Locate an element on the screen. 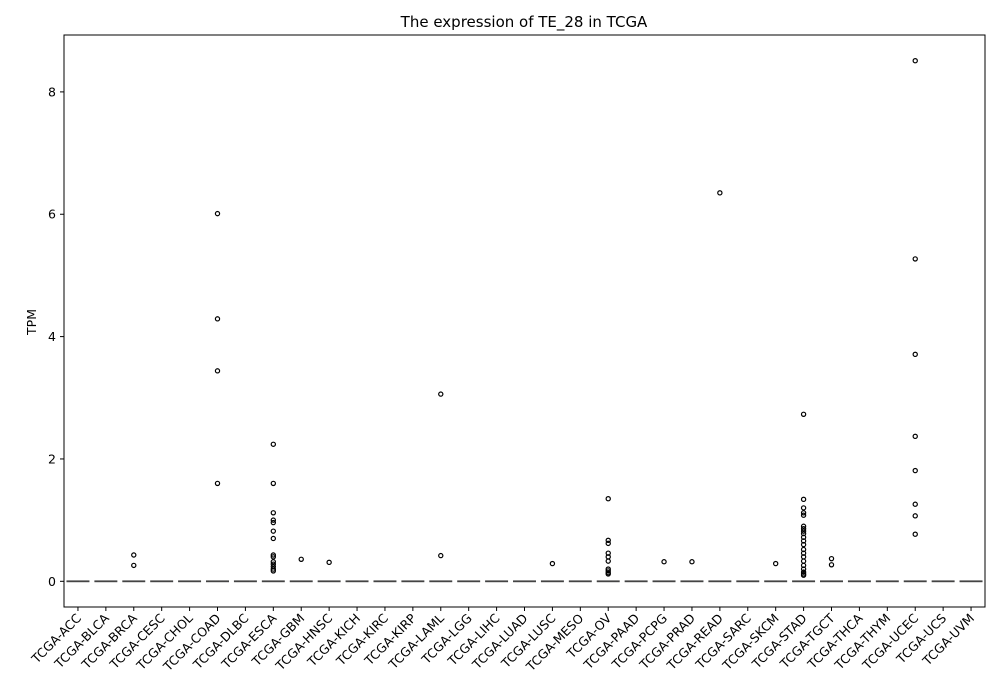 The image size is (1000, 700). y-axis-label: TPM is located at coordinates (31, 322).